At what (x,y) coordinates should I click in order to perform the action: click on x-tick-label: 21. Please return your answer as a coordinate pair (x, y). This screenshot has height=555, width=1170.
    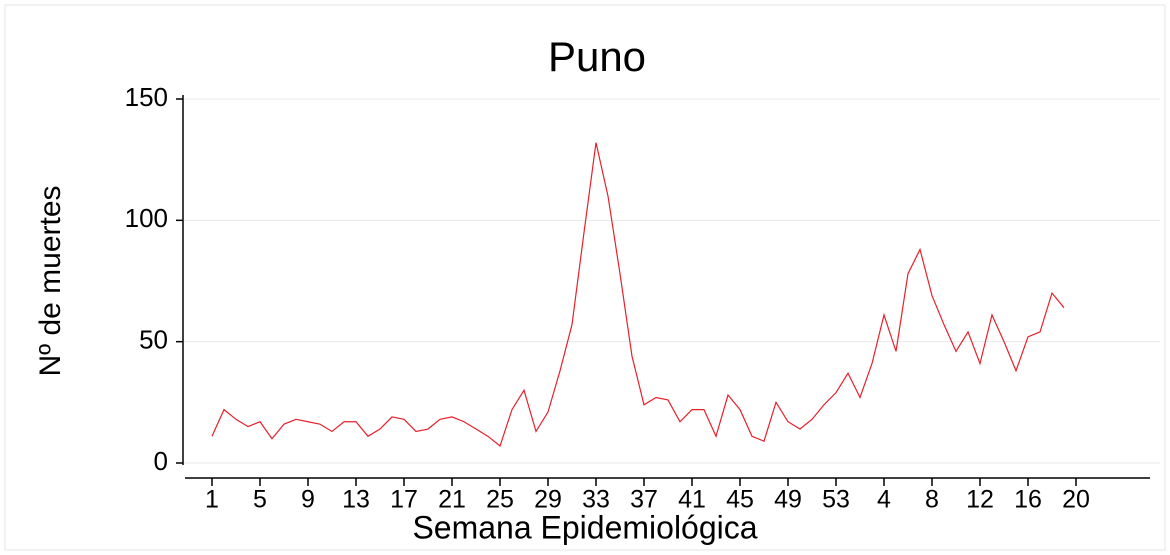
    Looking at the image, I should click on (452, 500).